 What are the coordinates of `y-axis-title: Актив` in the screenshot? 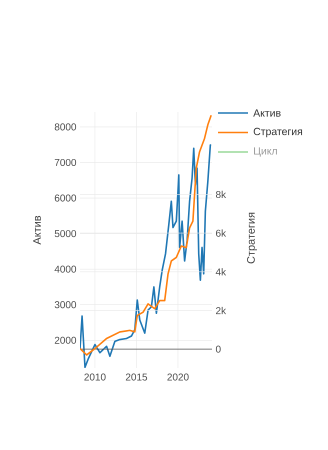 It's located at (37, 230).